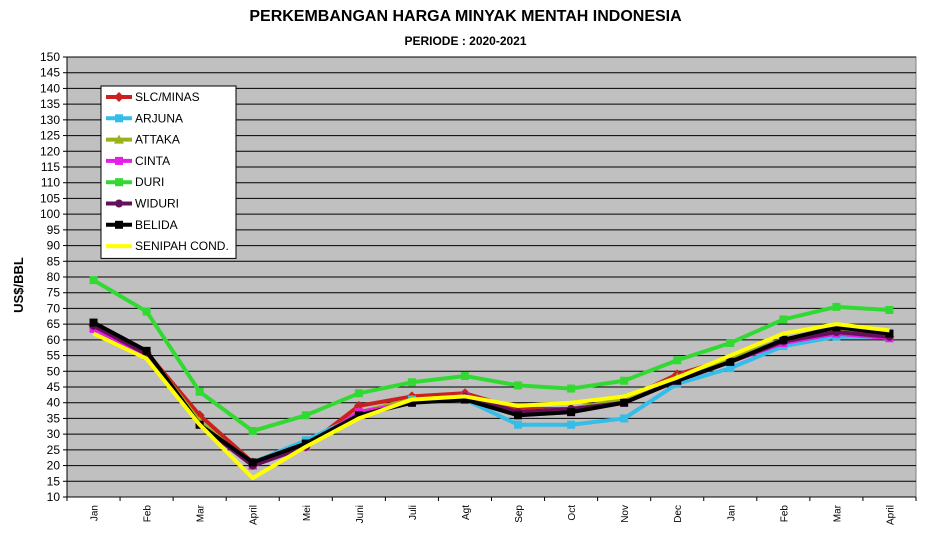 This screenshot has width=931, height=537. I want to click on legend-item: DURI, so click(135, 182).